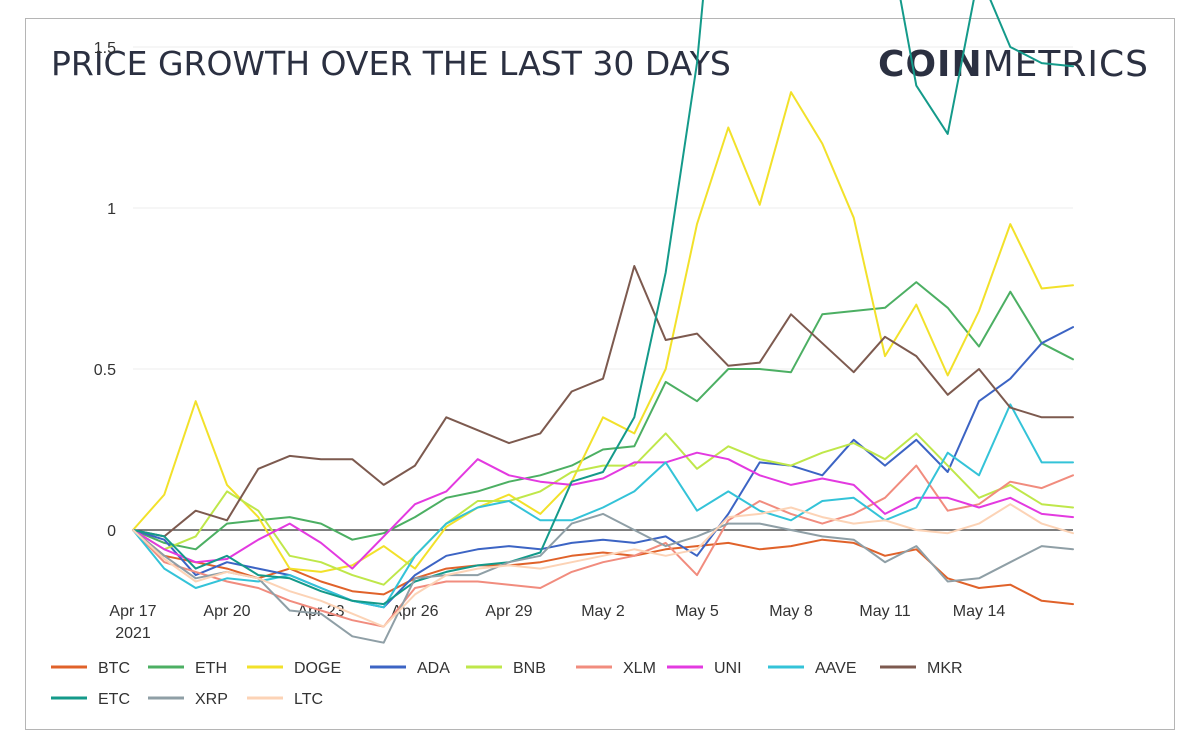 This screenshot has width=1200, height=753. What do you see at coordinates (508, 611) in the screenshot?
I see `x-tick-label: Apr 29` at bounding box center [508, 611].